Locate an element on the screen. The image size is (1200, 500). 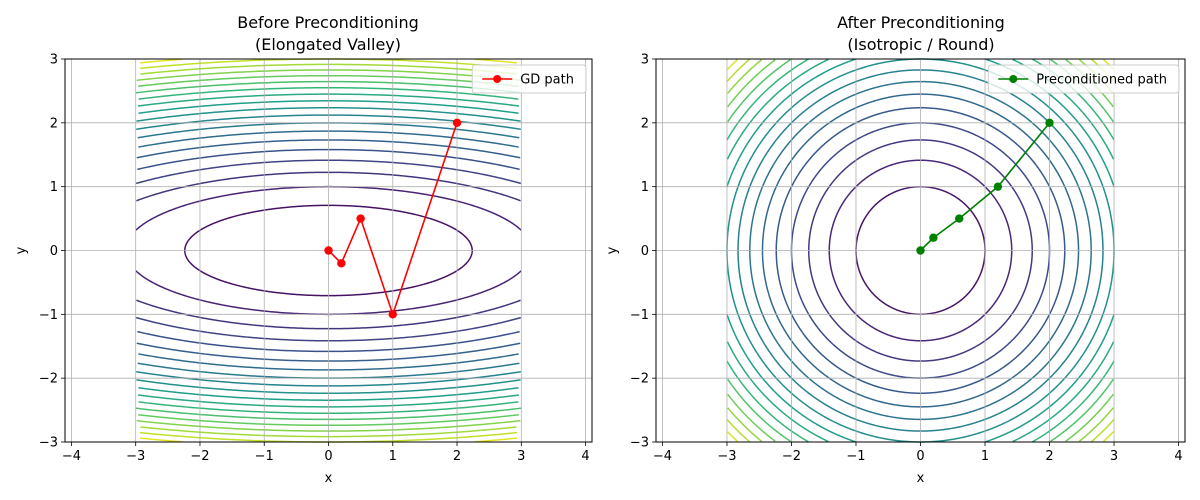
legend: GD path is located at coordinates (529, 79).